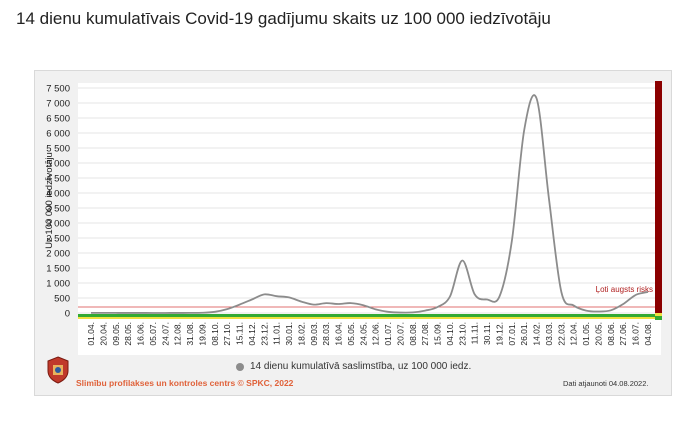 This screenshot has width=700, height=427. Describe the element at coordinates (240, 366) in the screenshot. I see `legend-marker` at that location.